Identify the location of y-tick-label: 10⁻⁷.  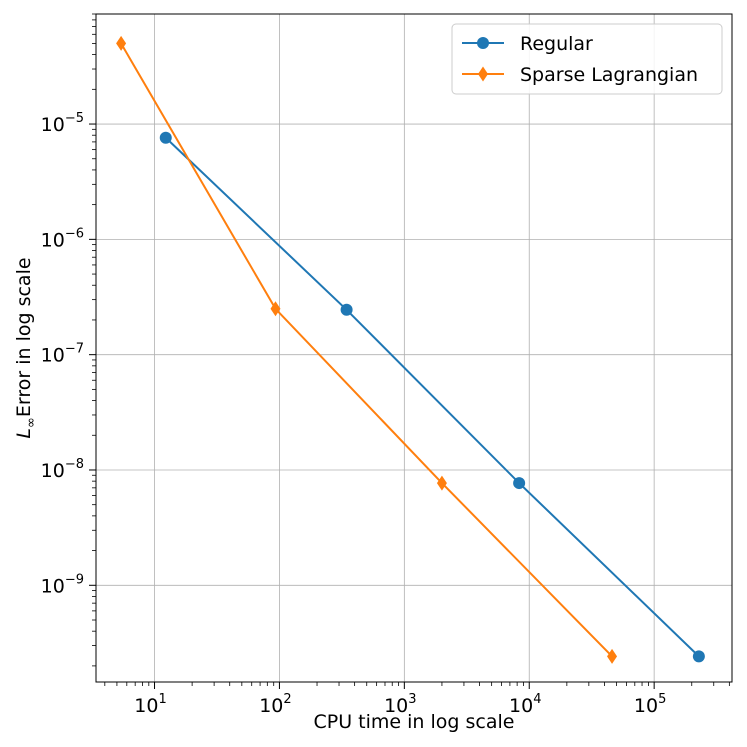
(62, 354).